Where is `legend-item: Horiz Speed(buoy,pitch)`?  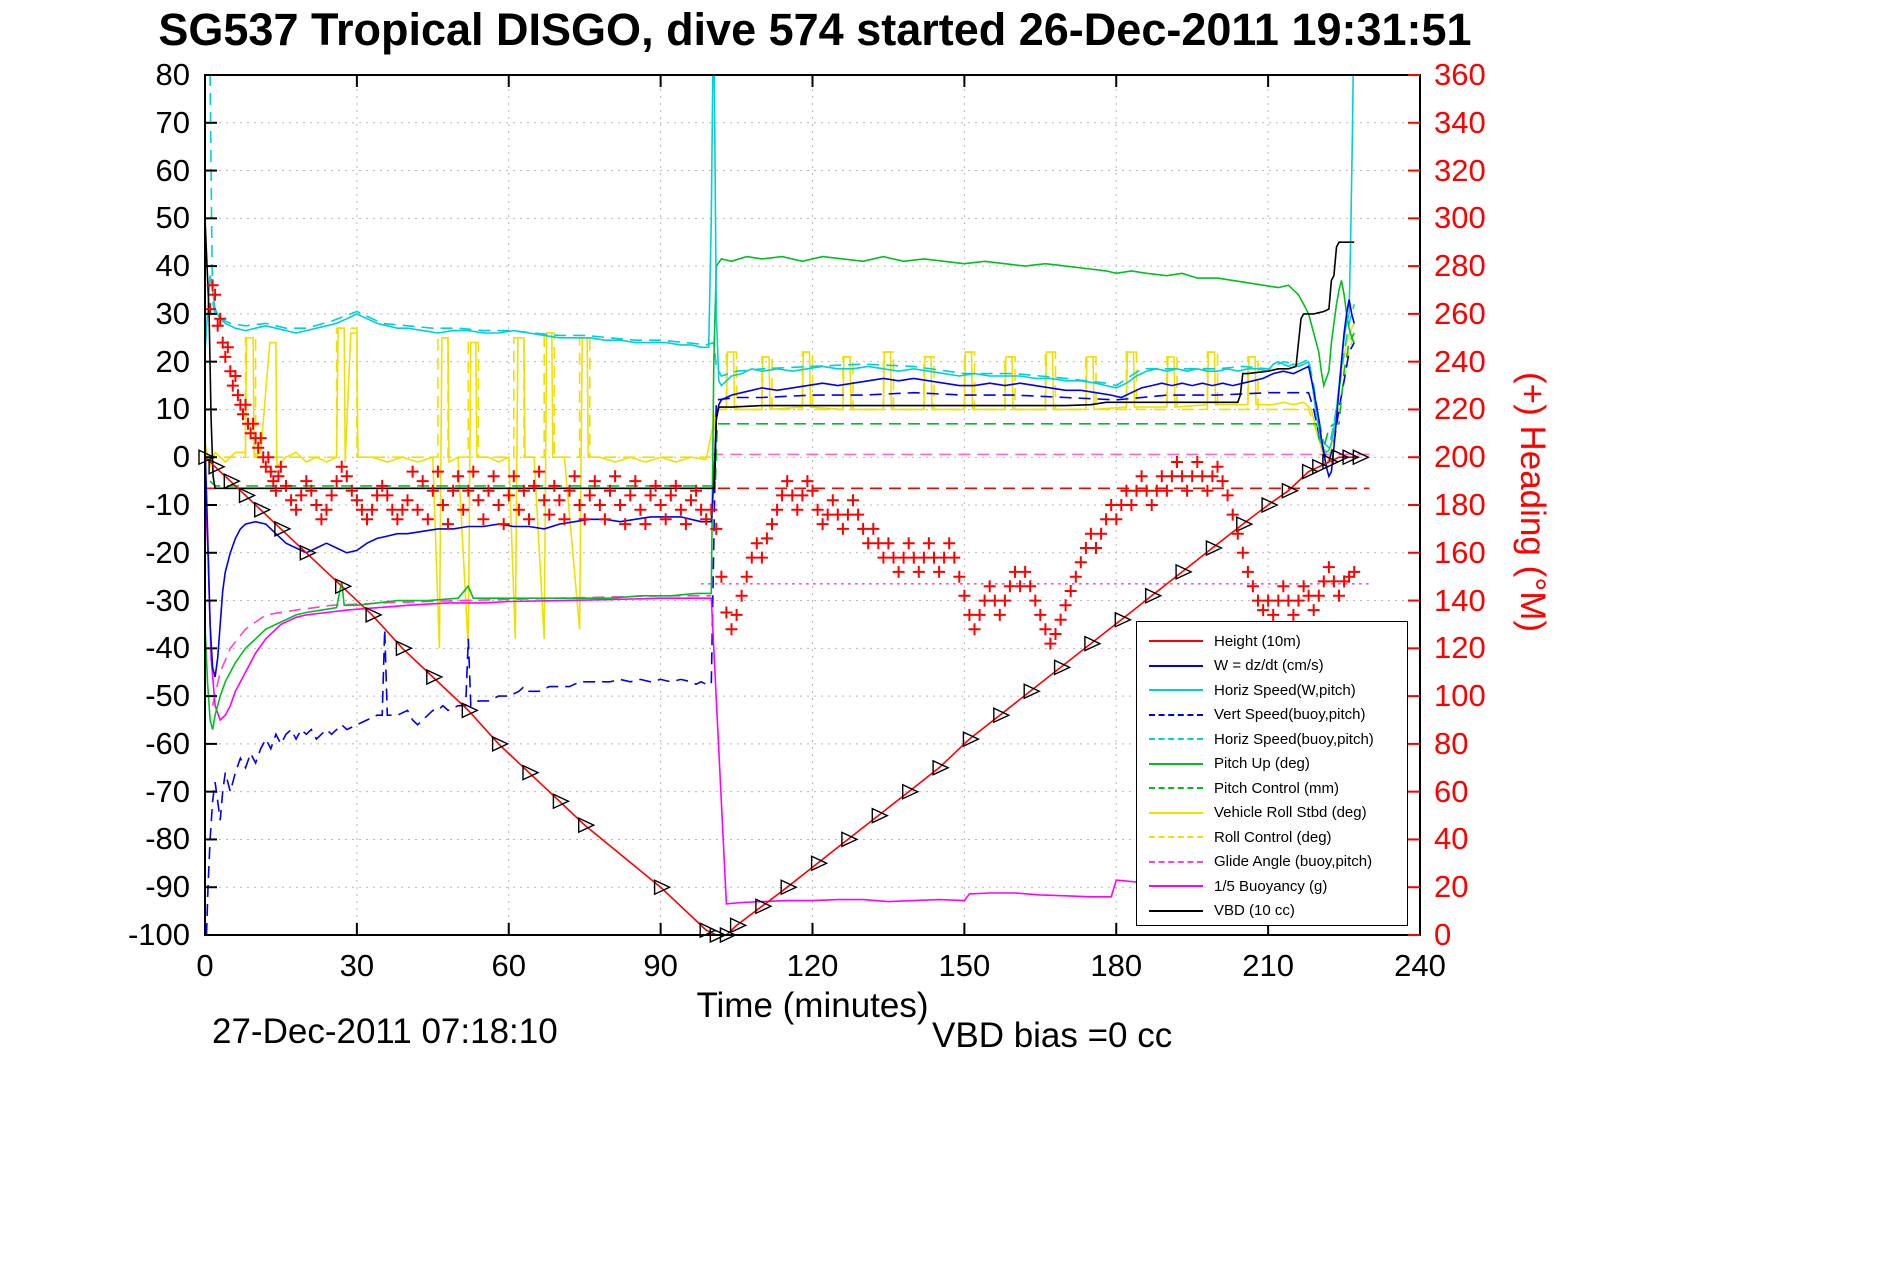 legend-item: Horiz Speed(buoy,pitch) is located at coordinates (1278, 739).